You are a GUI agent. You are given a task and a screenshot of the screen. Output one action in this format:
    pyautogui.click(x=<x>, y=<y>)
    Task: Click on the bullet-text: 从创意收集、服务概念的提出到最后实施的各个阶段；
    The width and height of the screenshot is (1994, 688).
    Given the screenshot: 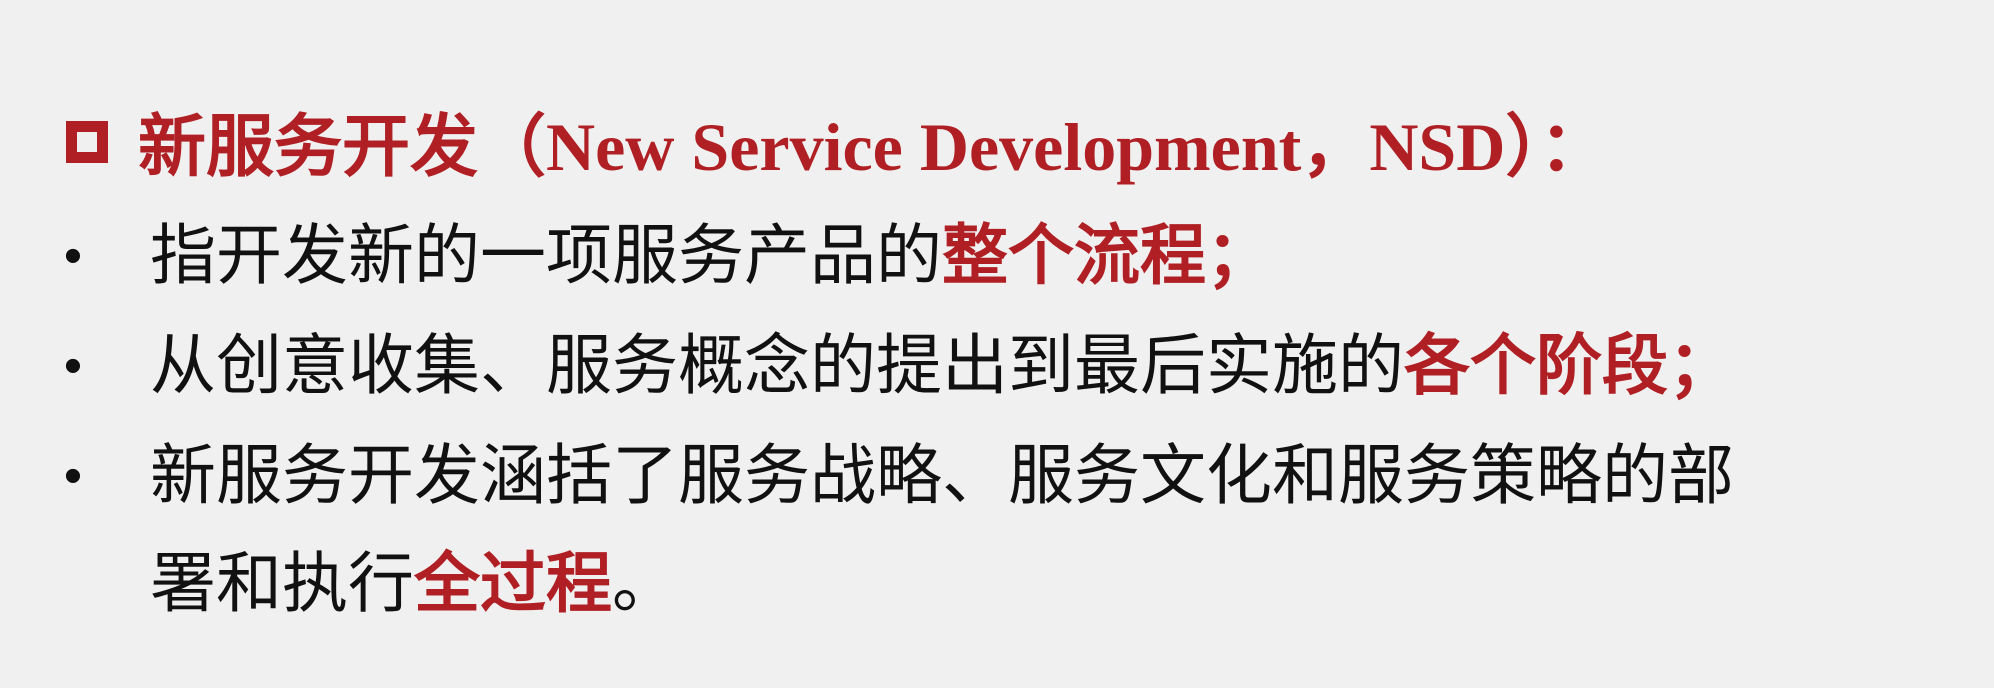 What is the action you would take?
    pyautogui.click(x=942, y=366)
    